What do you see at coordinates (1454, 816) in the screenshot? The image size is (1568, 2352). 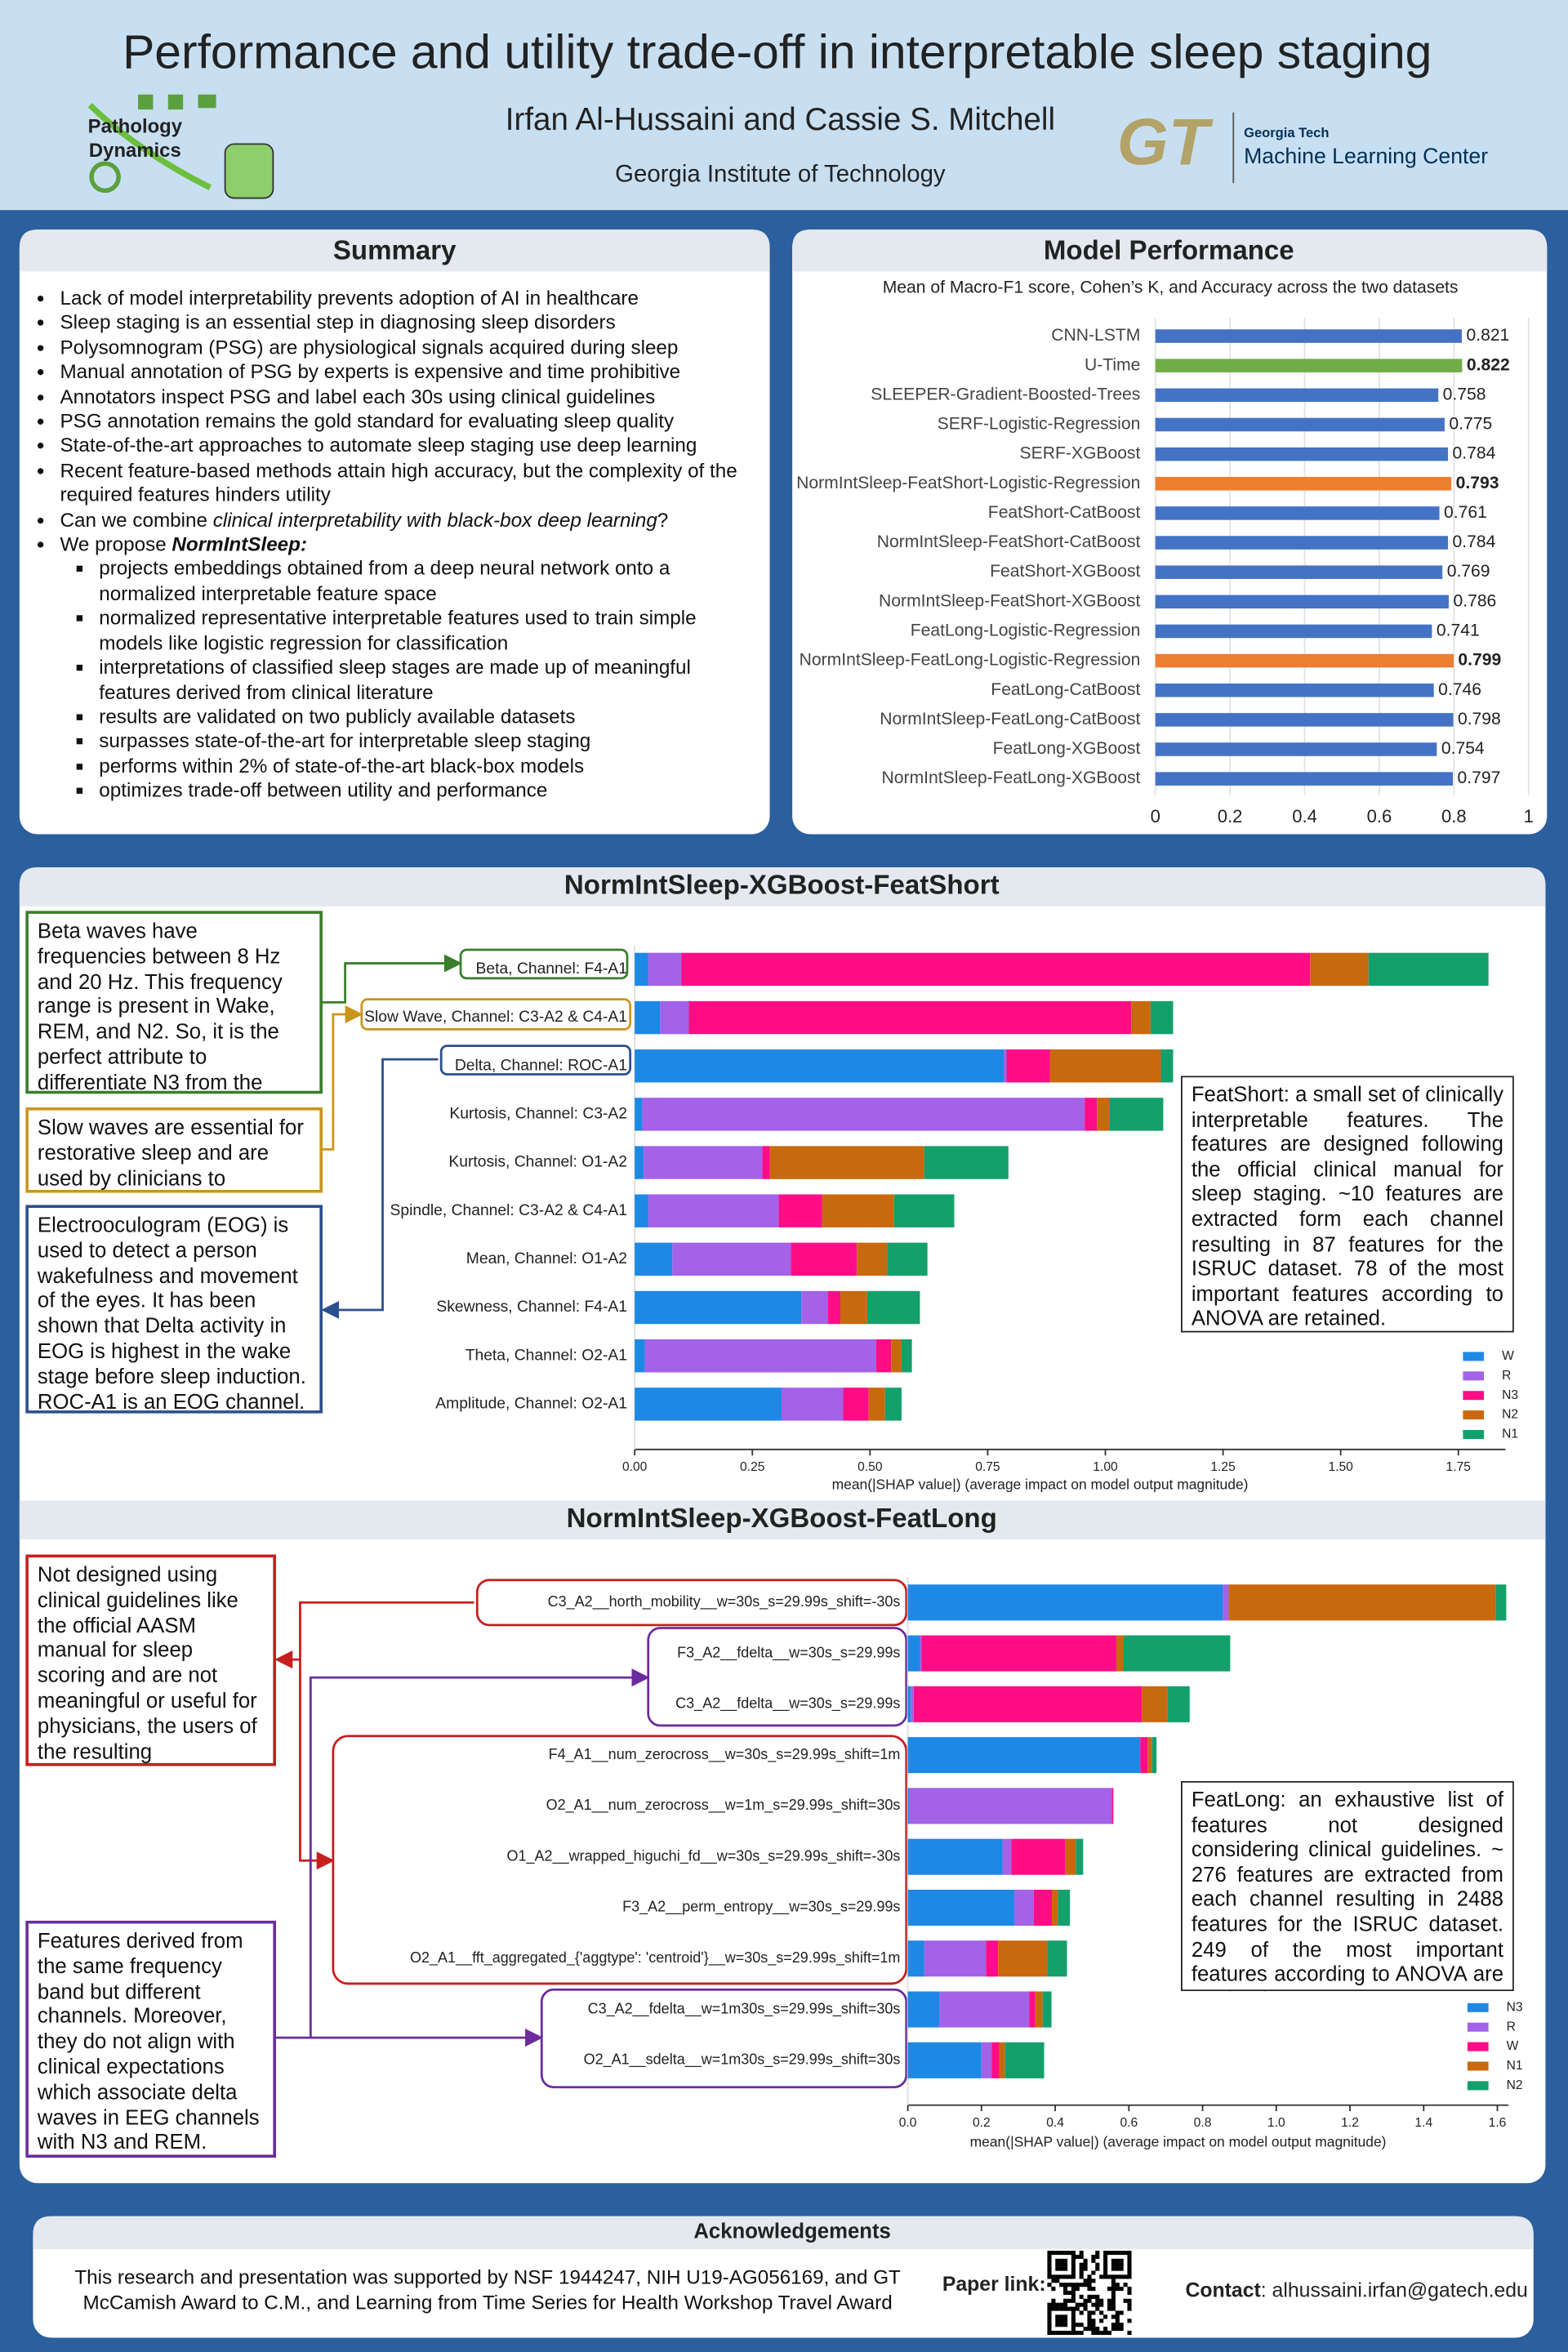 I see `x-tick-label: 0.8` at bounding box center [1454, 816].